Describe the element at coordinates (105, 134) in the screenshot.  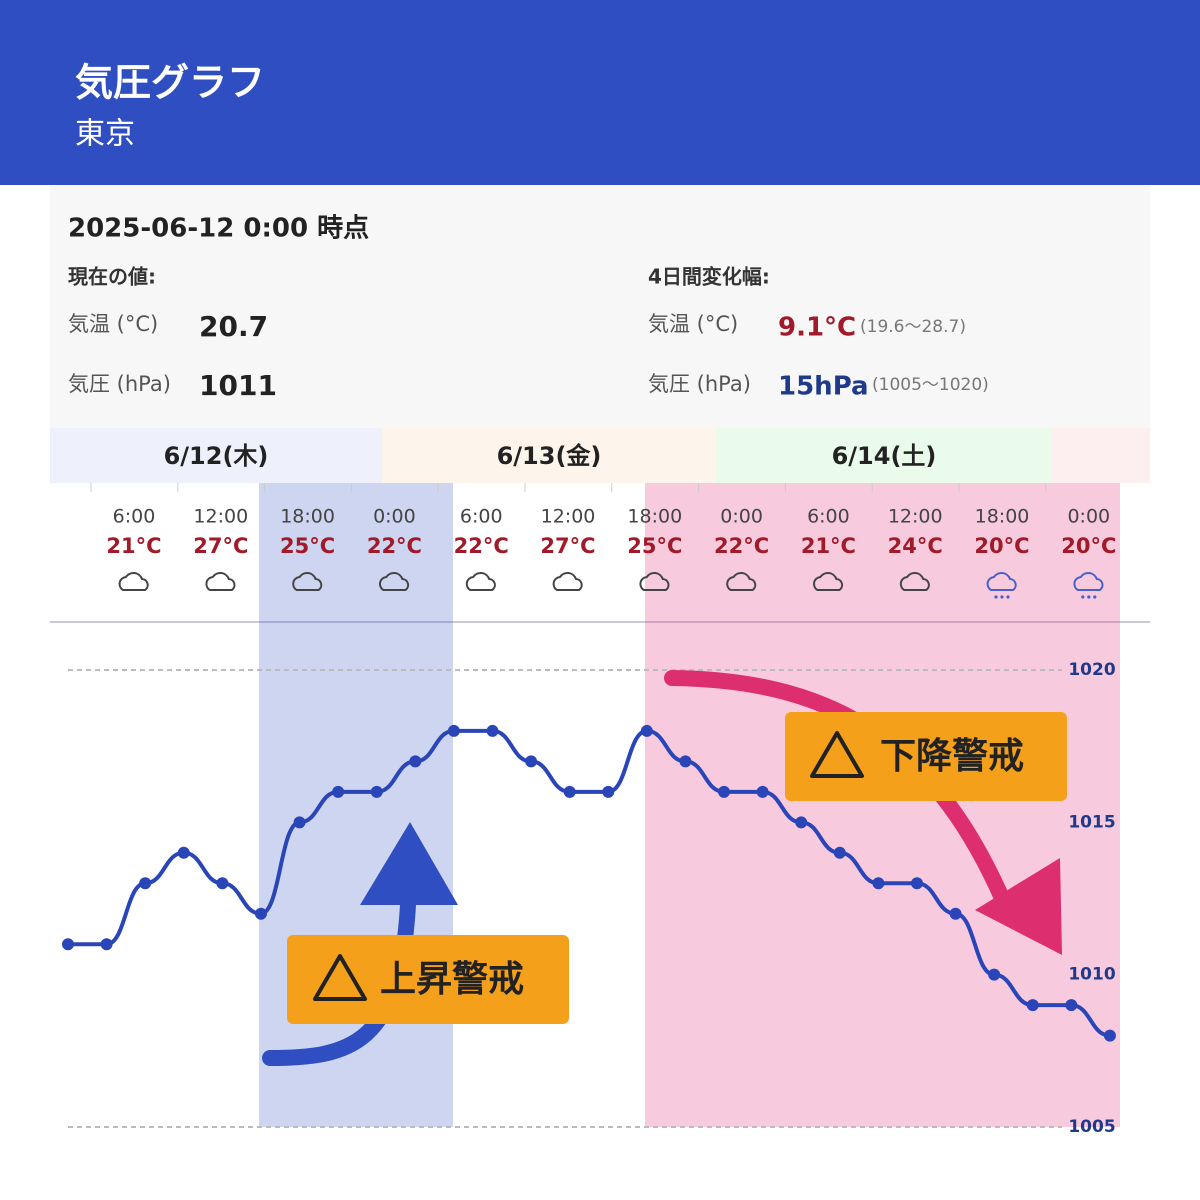
I see `page-subtitle: 東京` at that location.